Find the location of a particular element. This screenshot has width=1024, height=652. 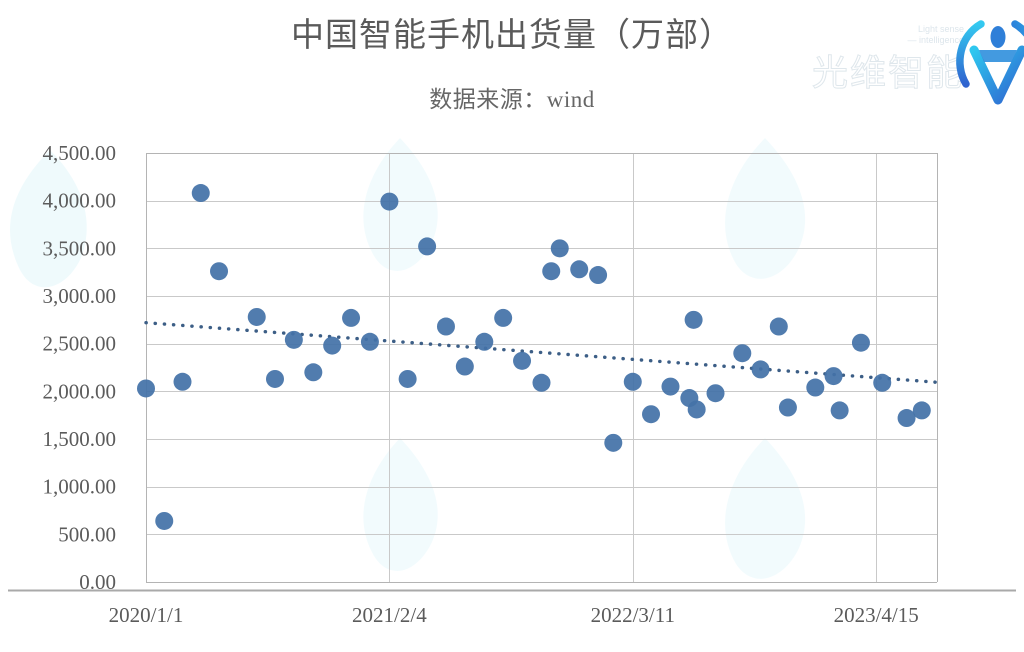

x-tick-label: 2020/1/1 is located at coordinates (146, 615).